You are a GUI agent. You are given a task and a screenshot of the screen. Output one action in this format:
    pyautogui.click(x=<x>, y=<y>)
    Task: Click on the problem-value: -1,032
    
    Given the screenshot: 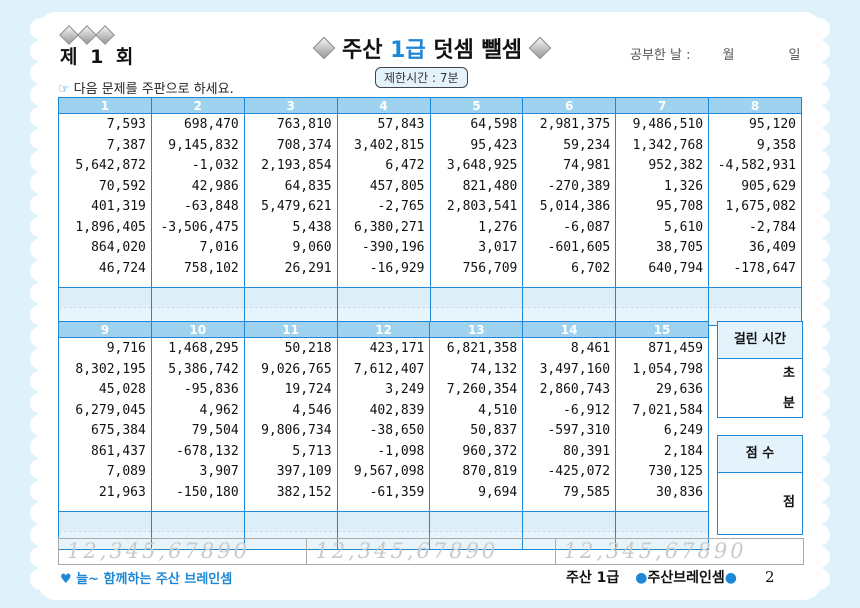 What is the action you would take?
    pyautogui.click(x=215, y=165)
    